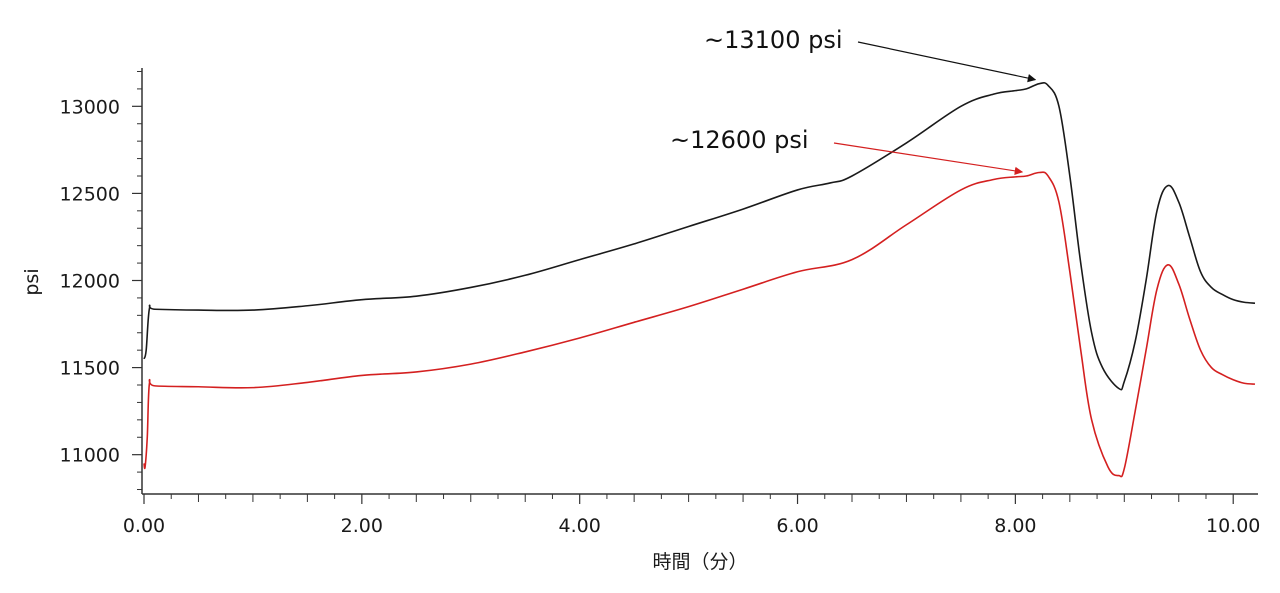  Describe the element at coordinates (90, 107) in the screenshot. I see `y-tick-label: 13000` at that location.